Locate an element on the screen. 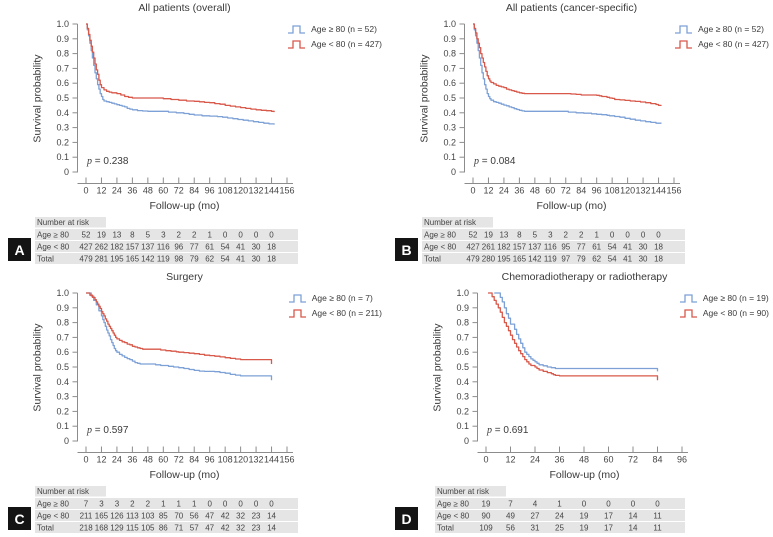 This screenshot has width=773, height=537. panel-letter: B is located at coordinates (406, 249).